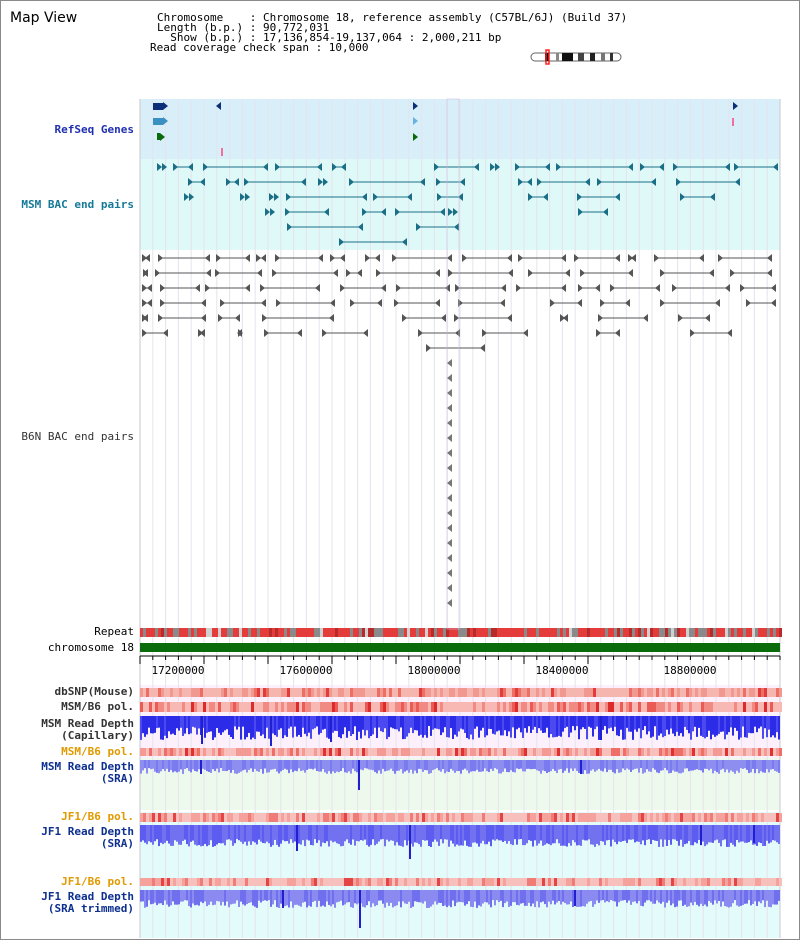  Describe the element at coordinates (445, 129) in the screenshot. I see `refseq-genes-track` at that location.